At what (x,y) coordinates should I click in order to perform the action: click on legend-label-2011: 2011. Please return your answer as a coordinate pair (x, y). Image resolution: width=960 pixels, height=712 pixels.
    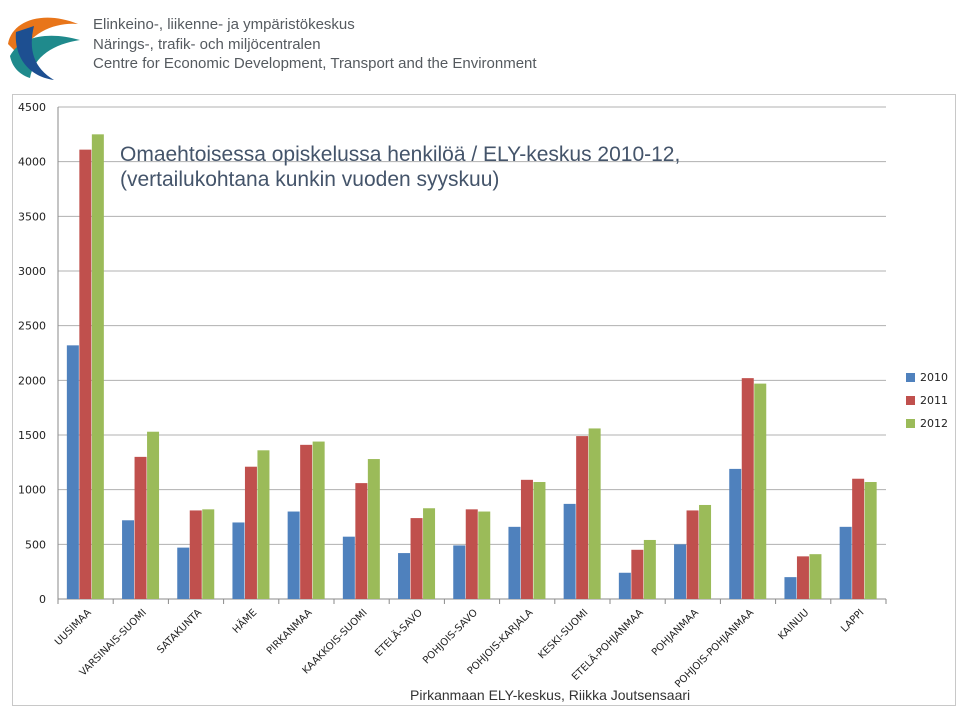
    Looking at the image, I should click on (934, 400).